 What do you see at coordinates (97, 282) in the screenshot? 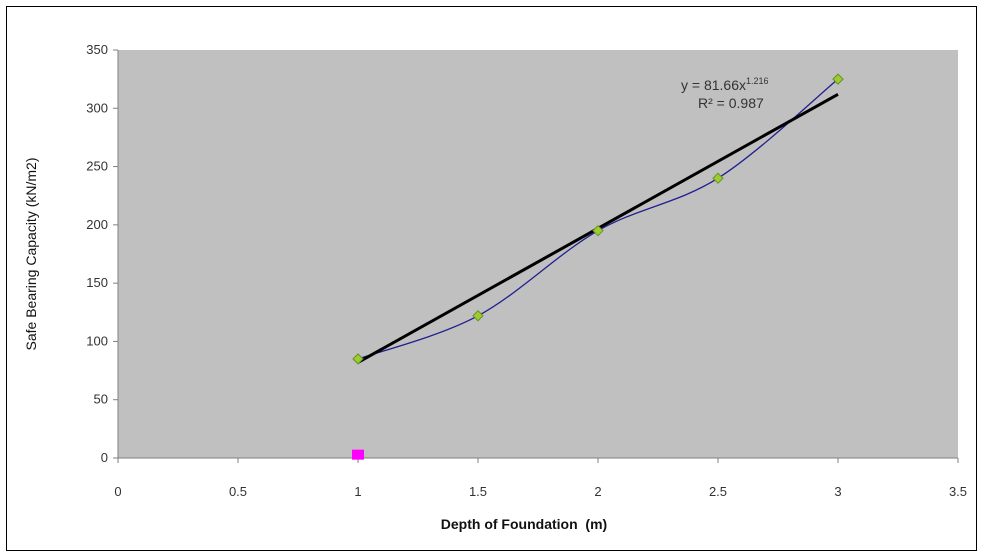
I see `y-tick-label: 150` at bounding box center [97, 282].